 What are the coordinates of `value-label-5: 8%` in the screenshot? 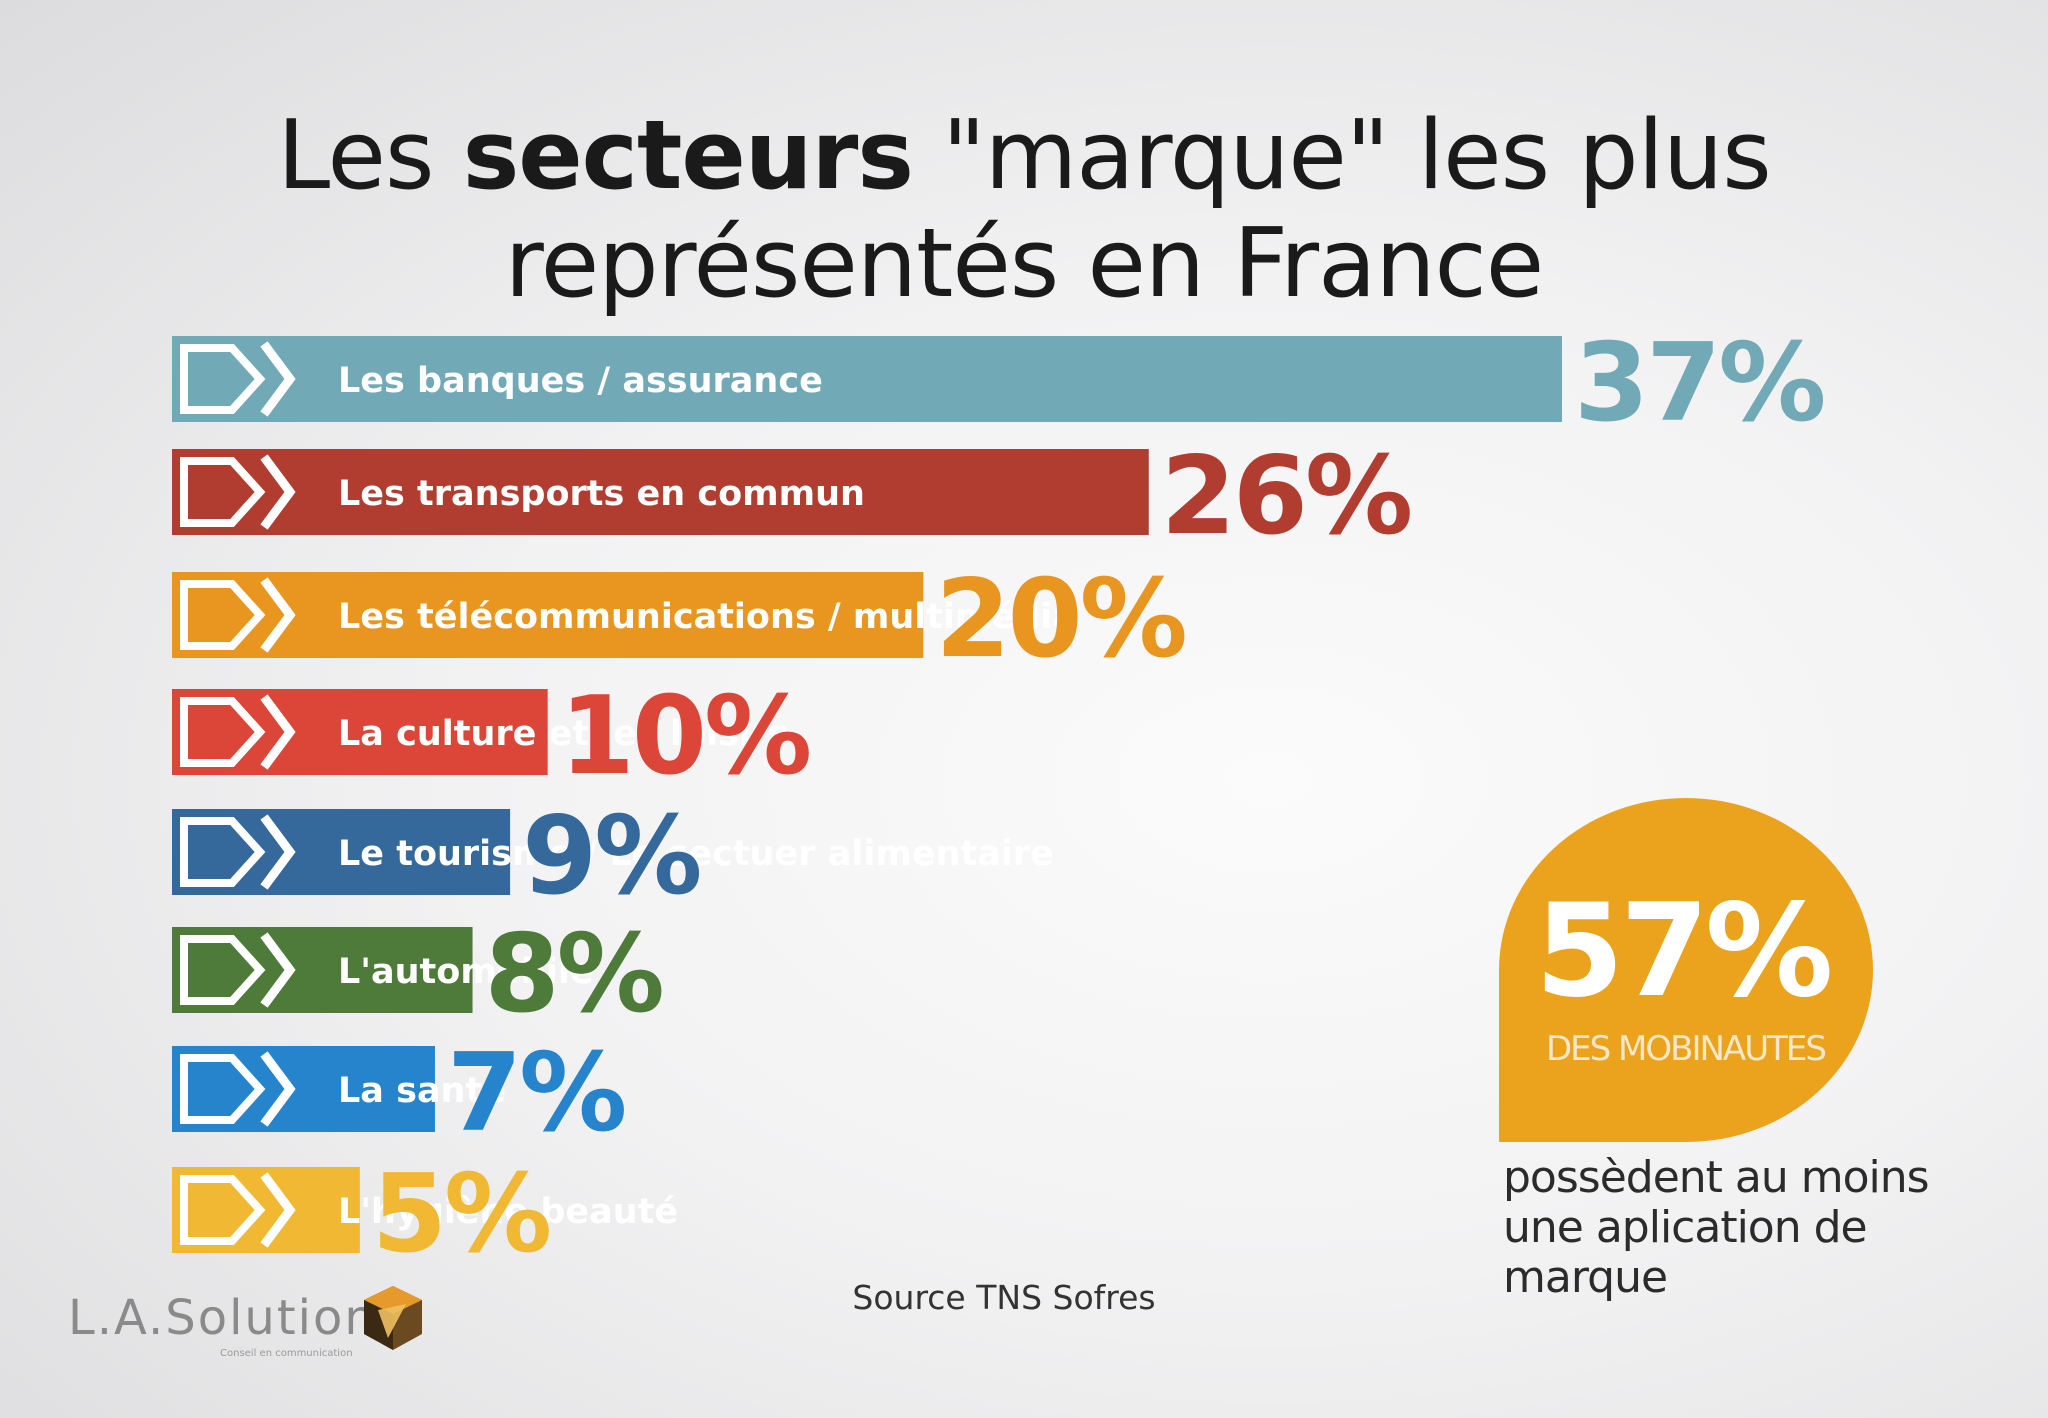 It's located at (573, 974).